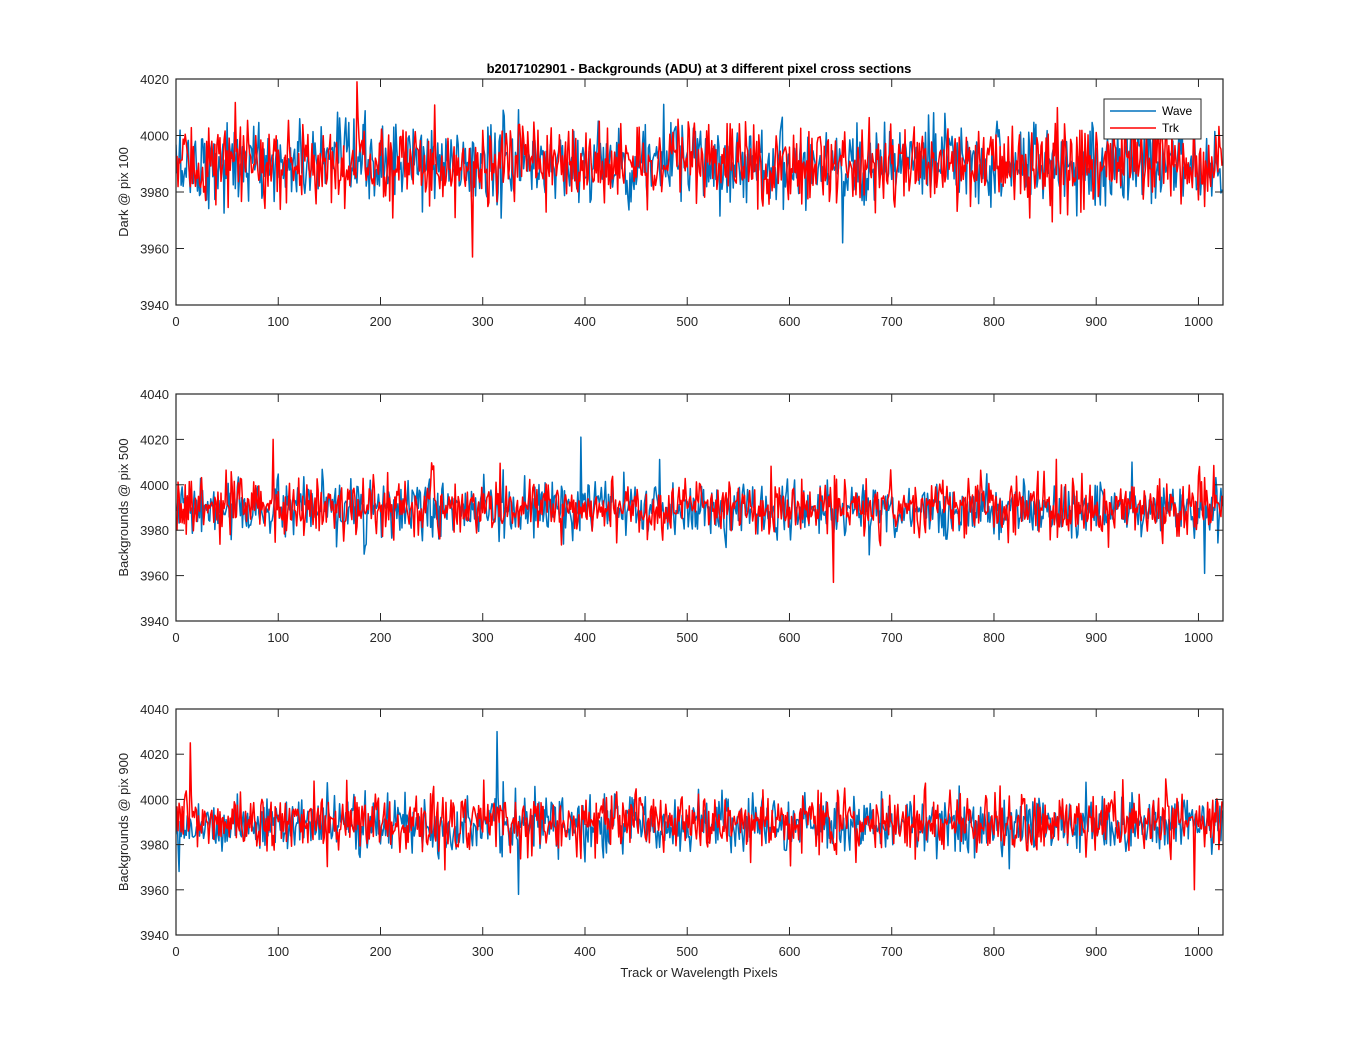  I want to click on x-axis-label: Track or Wavelength Pixels, so click(699, 972).